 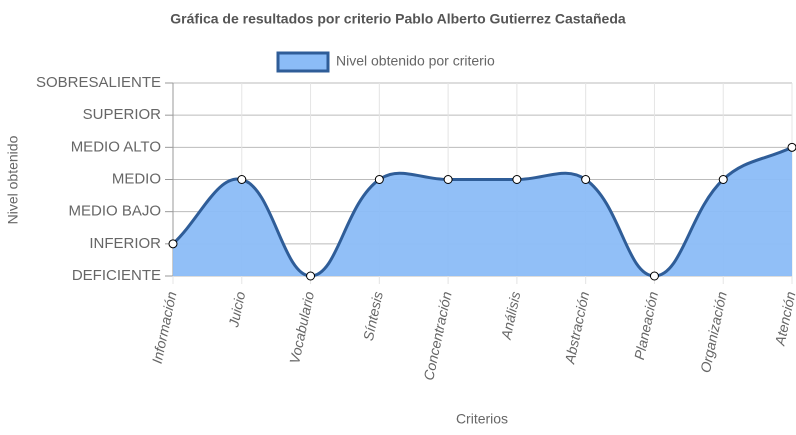 I want to click on x-tick-label: Concentración, so click(x=437, y=336).